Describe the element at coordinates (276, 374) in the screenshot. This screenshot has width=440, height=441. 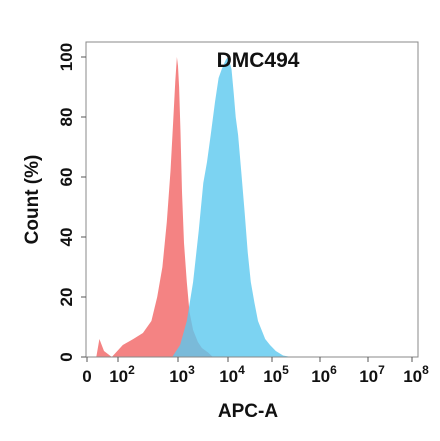
I see `x-tick-label: 10⁵` at that location.